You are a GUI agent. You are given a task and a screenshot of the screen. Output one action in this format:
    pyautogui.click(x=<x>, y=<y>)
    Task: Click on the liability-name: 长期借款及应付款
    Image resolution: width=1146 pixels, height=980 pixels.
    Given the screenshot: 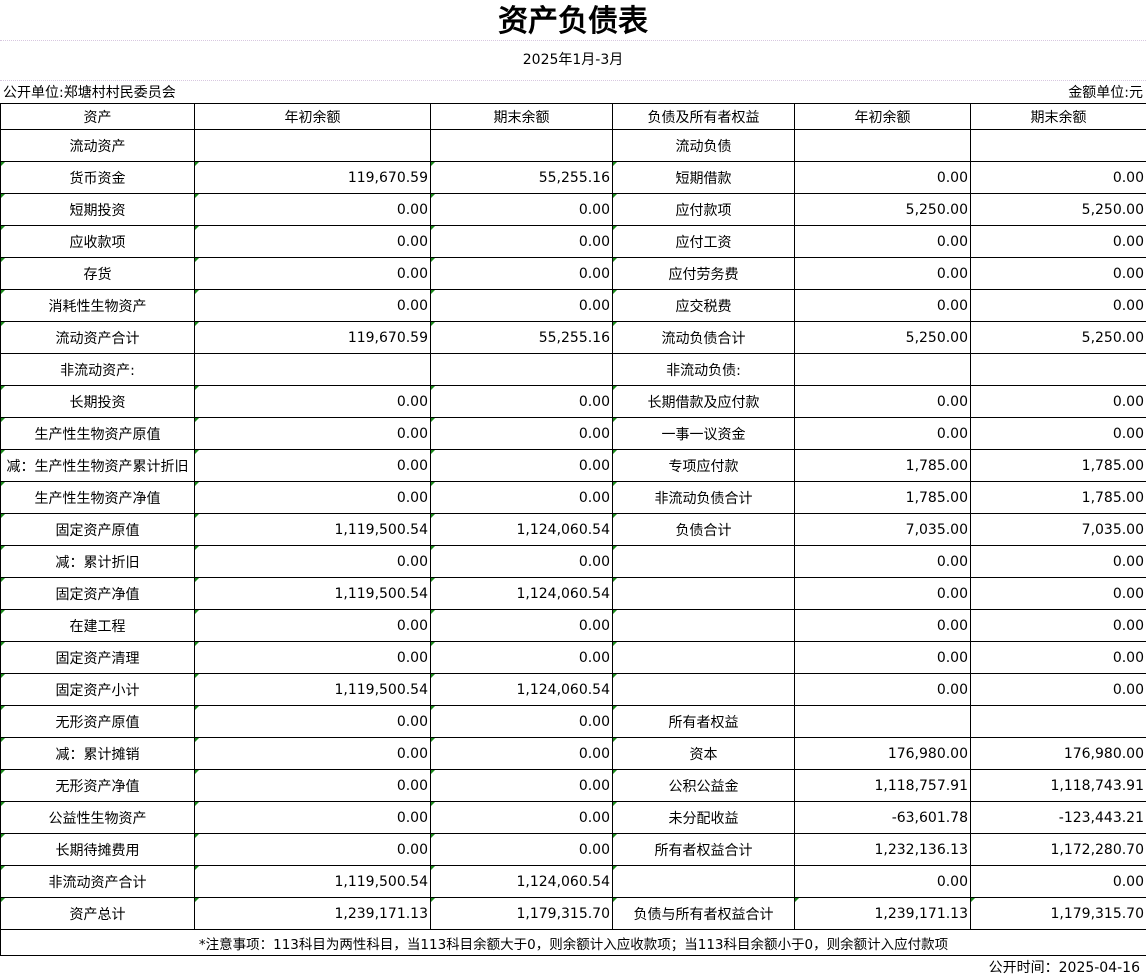 What is the action you would take?
    pyautogui.click(x=703, y=402)
    